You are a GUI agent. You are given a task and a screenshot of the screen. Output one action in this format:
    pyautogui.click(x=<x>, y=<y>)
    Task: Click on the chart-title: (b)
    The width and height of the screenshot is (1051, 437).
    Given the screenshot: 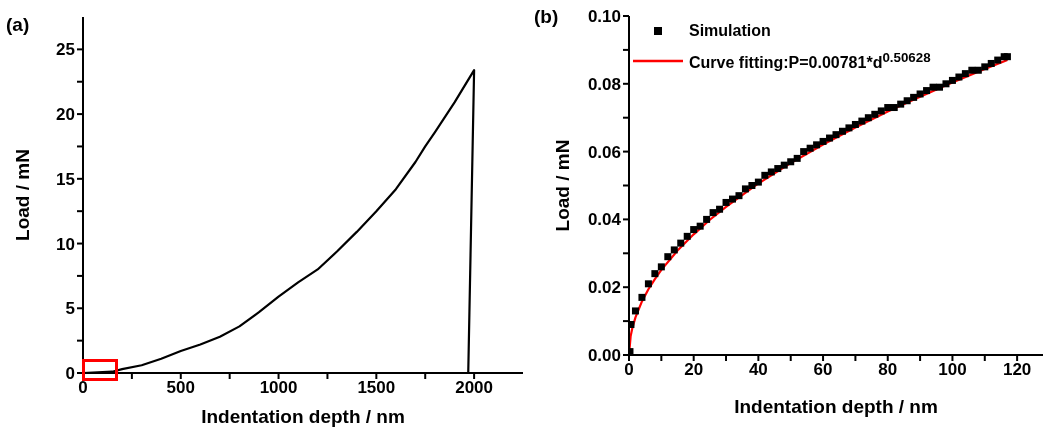 What is the action you would take?
    pyautogui.click(x=546, y=17)
    